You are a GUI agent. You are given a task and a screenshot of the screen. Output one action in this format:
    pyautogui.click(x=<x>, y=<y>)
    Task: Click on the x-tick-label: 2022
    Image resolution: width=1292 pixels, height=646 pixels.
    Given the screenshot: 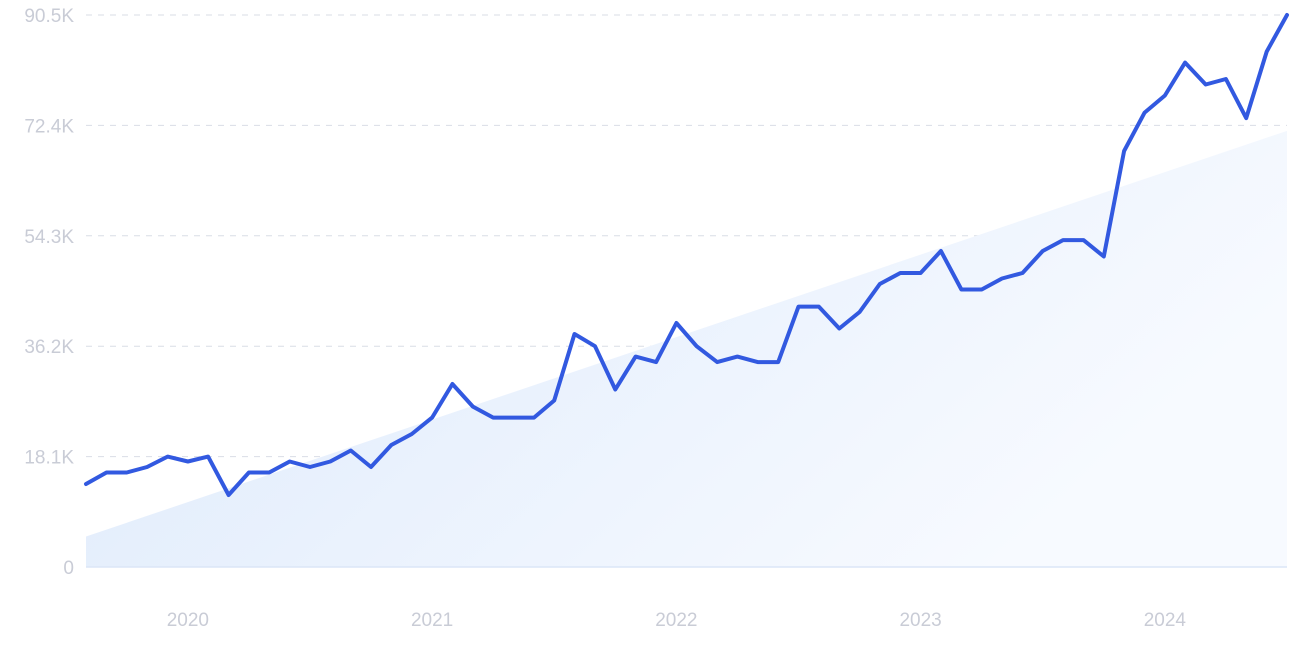 What is the action you would take?
    pyautogui.click(x=676, y=620)
    